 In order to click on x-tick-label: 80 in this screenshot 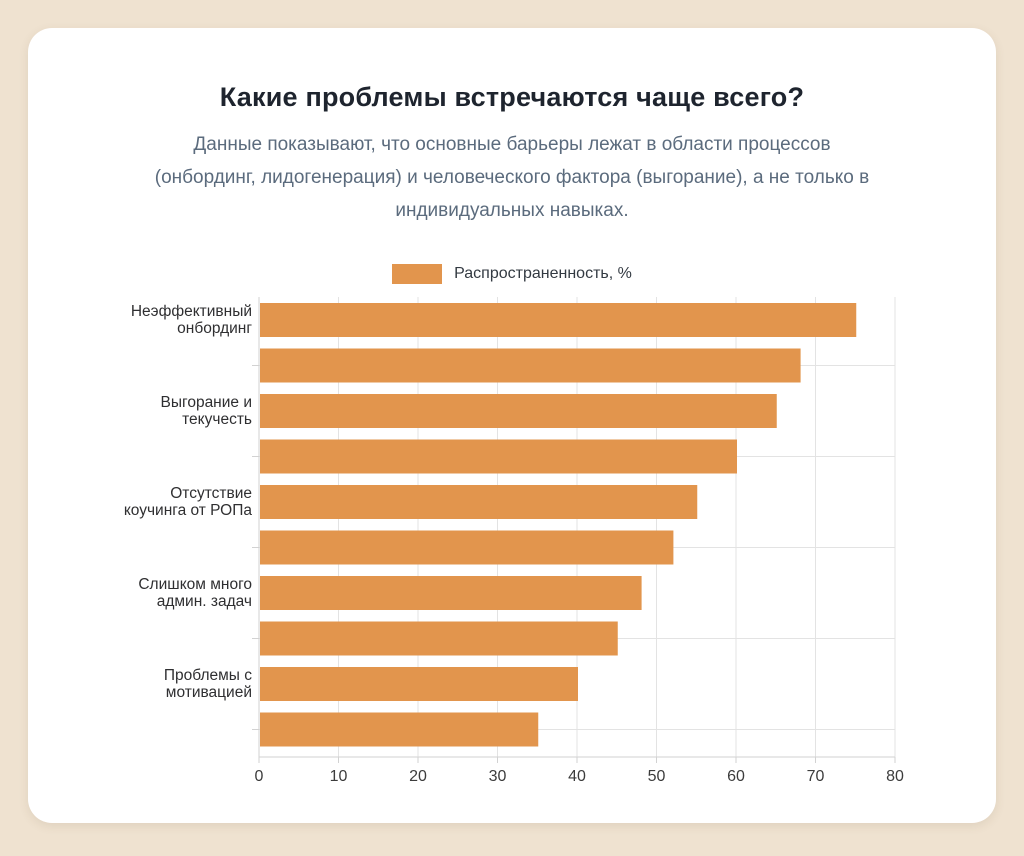, I will do `click(895, 776)`.